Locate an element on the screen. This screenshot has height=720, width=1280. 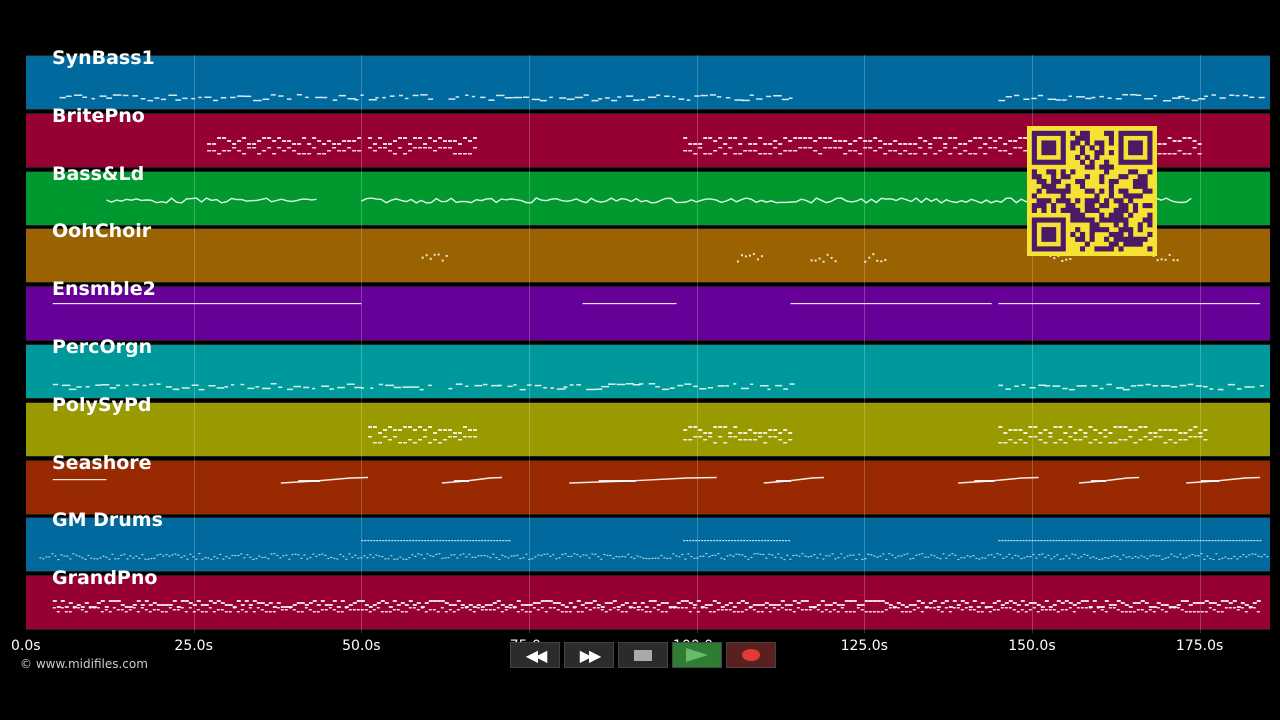
track-percorgn: PercOrgn is located at coordinates (648, 367).